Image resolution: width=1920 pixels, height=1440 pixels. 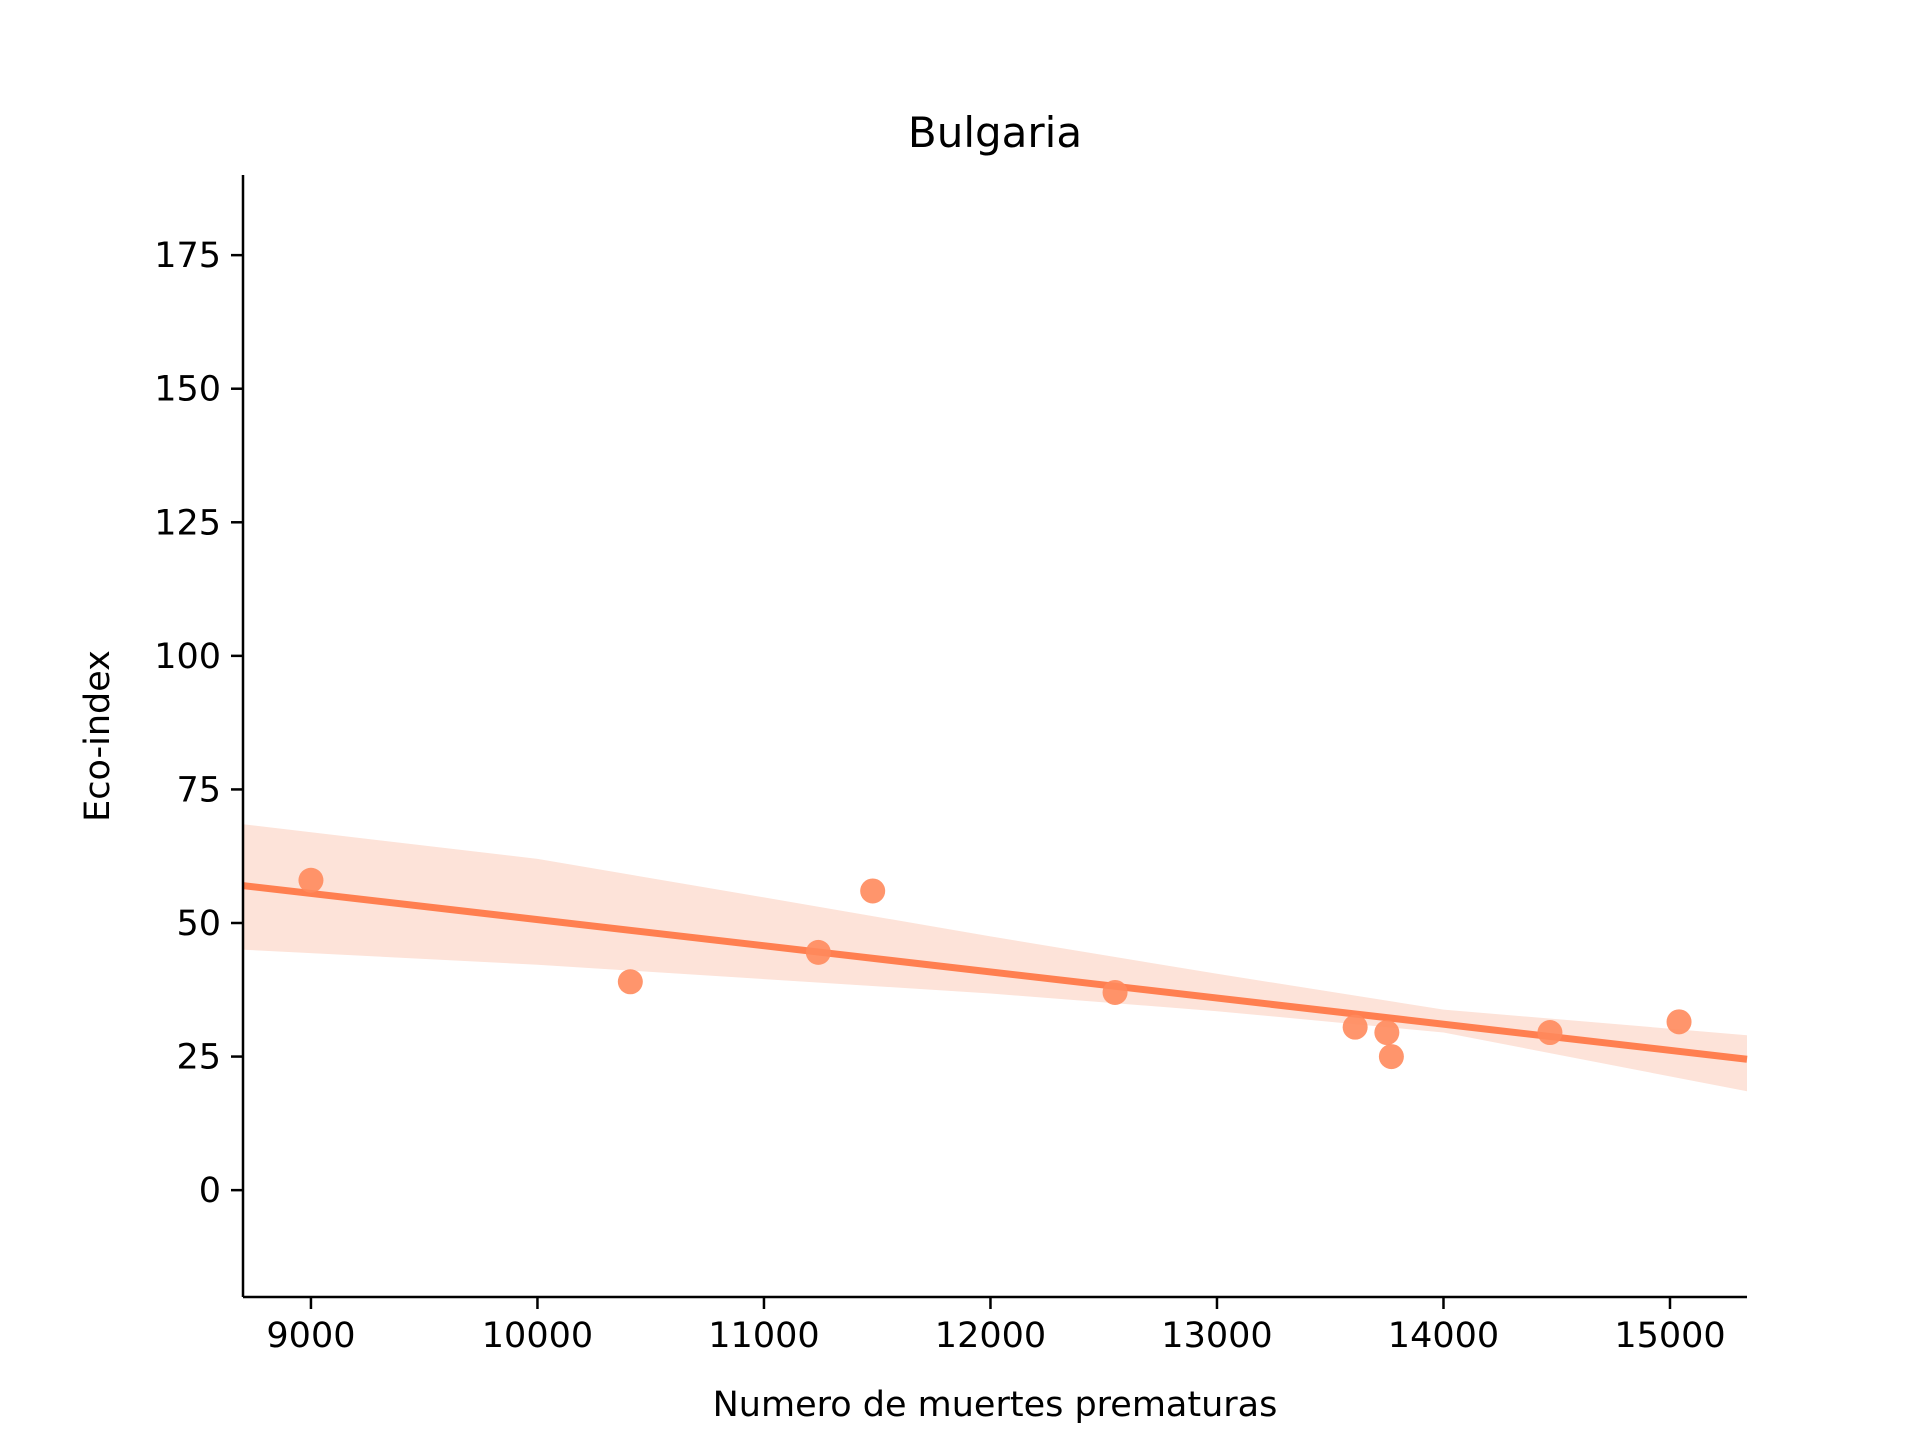 I want to click on y-tick-label: 100, so click(x=187, y=657).